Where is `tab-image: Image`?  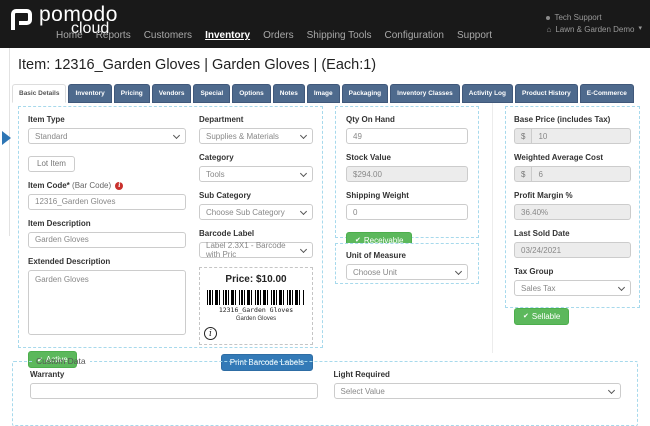
tab-image: Image is located at coordinates (323, 93).